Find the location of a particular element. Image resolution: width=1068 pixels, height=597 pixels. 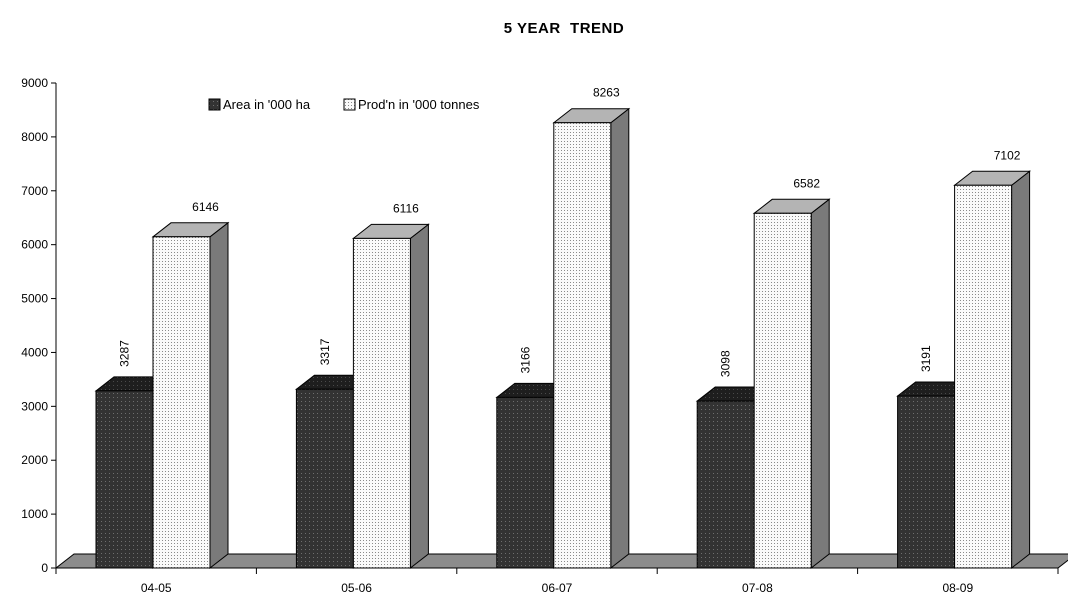

production-05-06-bar is located at coordinates (390, 396).